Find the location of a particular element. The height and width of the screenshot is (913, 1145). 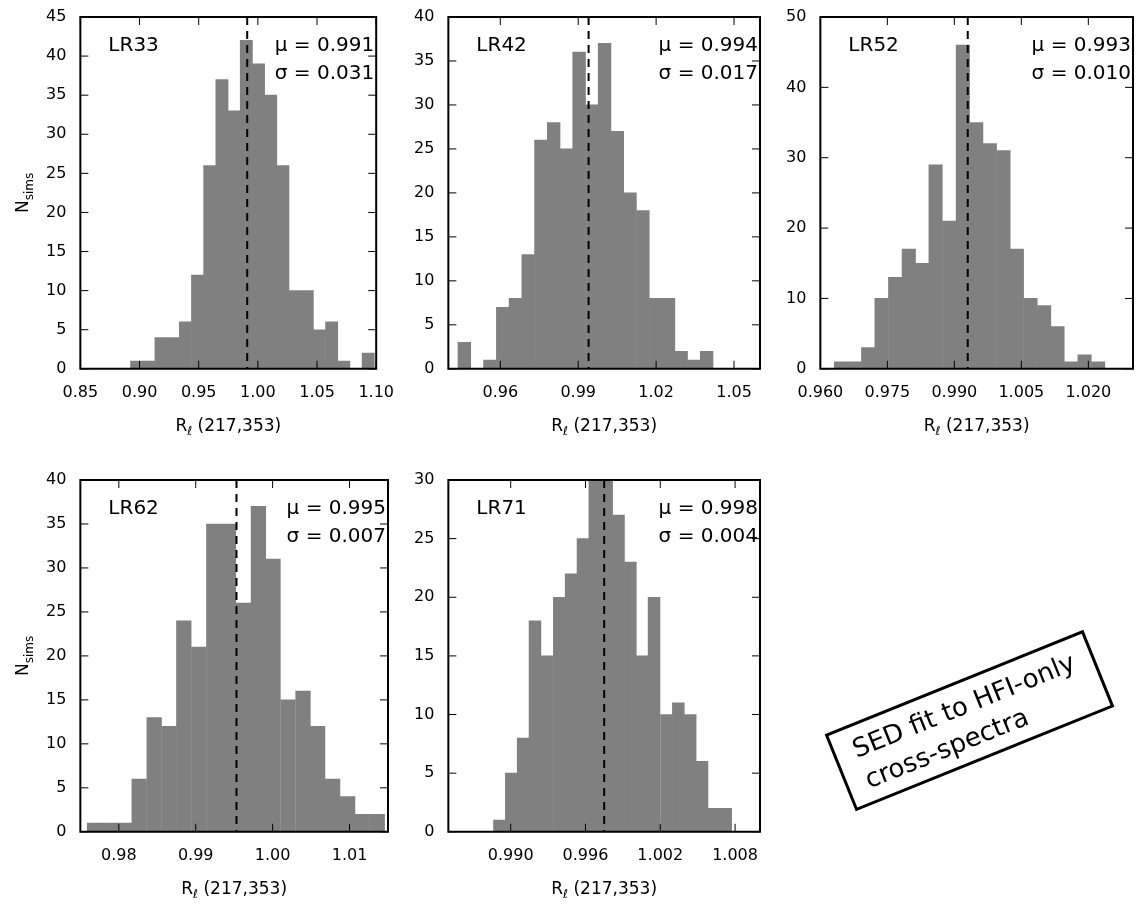

x-tick-label: 1.02 is located at coordinates (656, 391).